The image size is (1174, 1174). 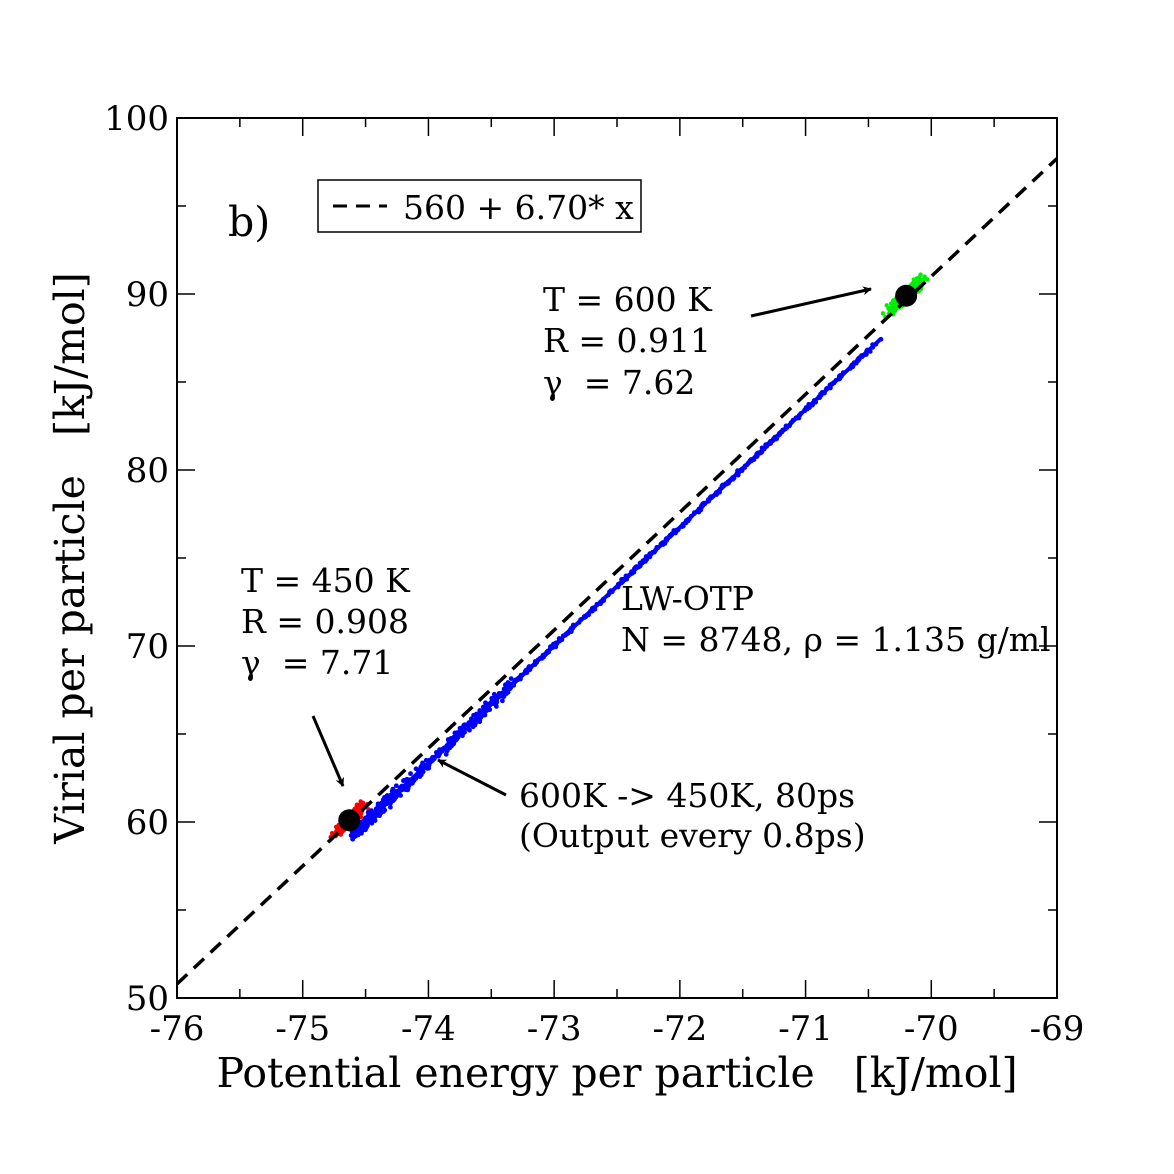 I want to click on annotation-system-params: N = 8748, ρ = 1.135 g/ml, so click(x=836, y=639).